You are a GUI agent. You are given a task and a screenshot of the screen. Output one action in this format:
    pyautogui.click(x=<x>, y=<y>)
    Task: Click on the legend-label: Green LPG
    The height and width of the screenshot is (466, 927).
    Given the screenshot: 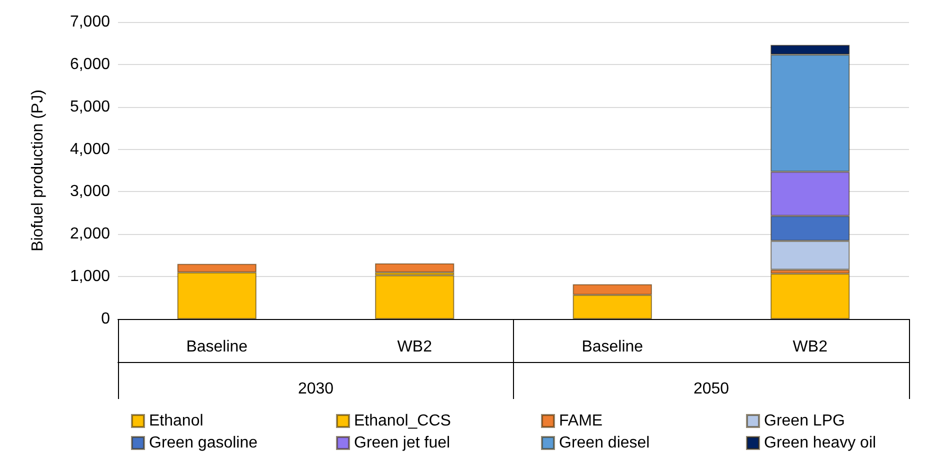 What is the action you would take?
    pyautogui.click(x=804, y=421)
    